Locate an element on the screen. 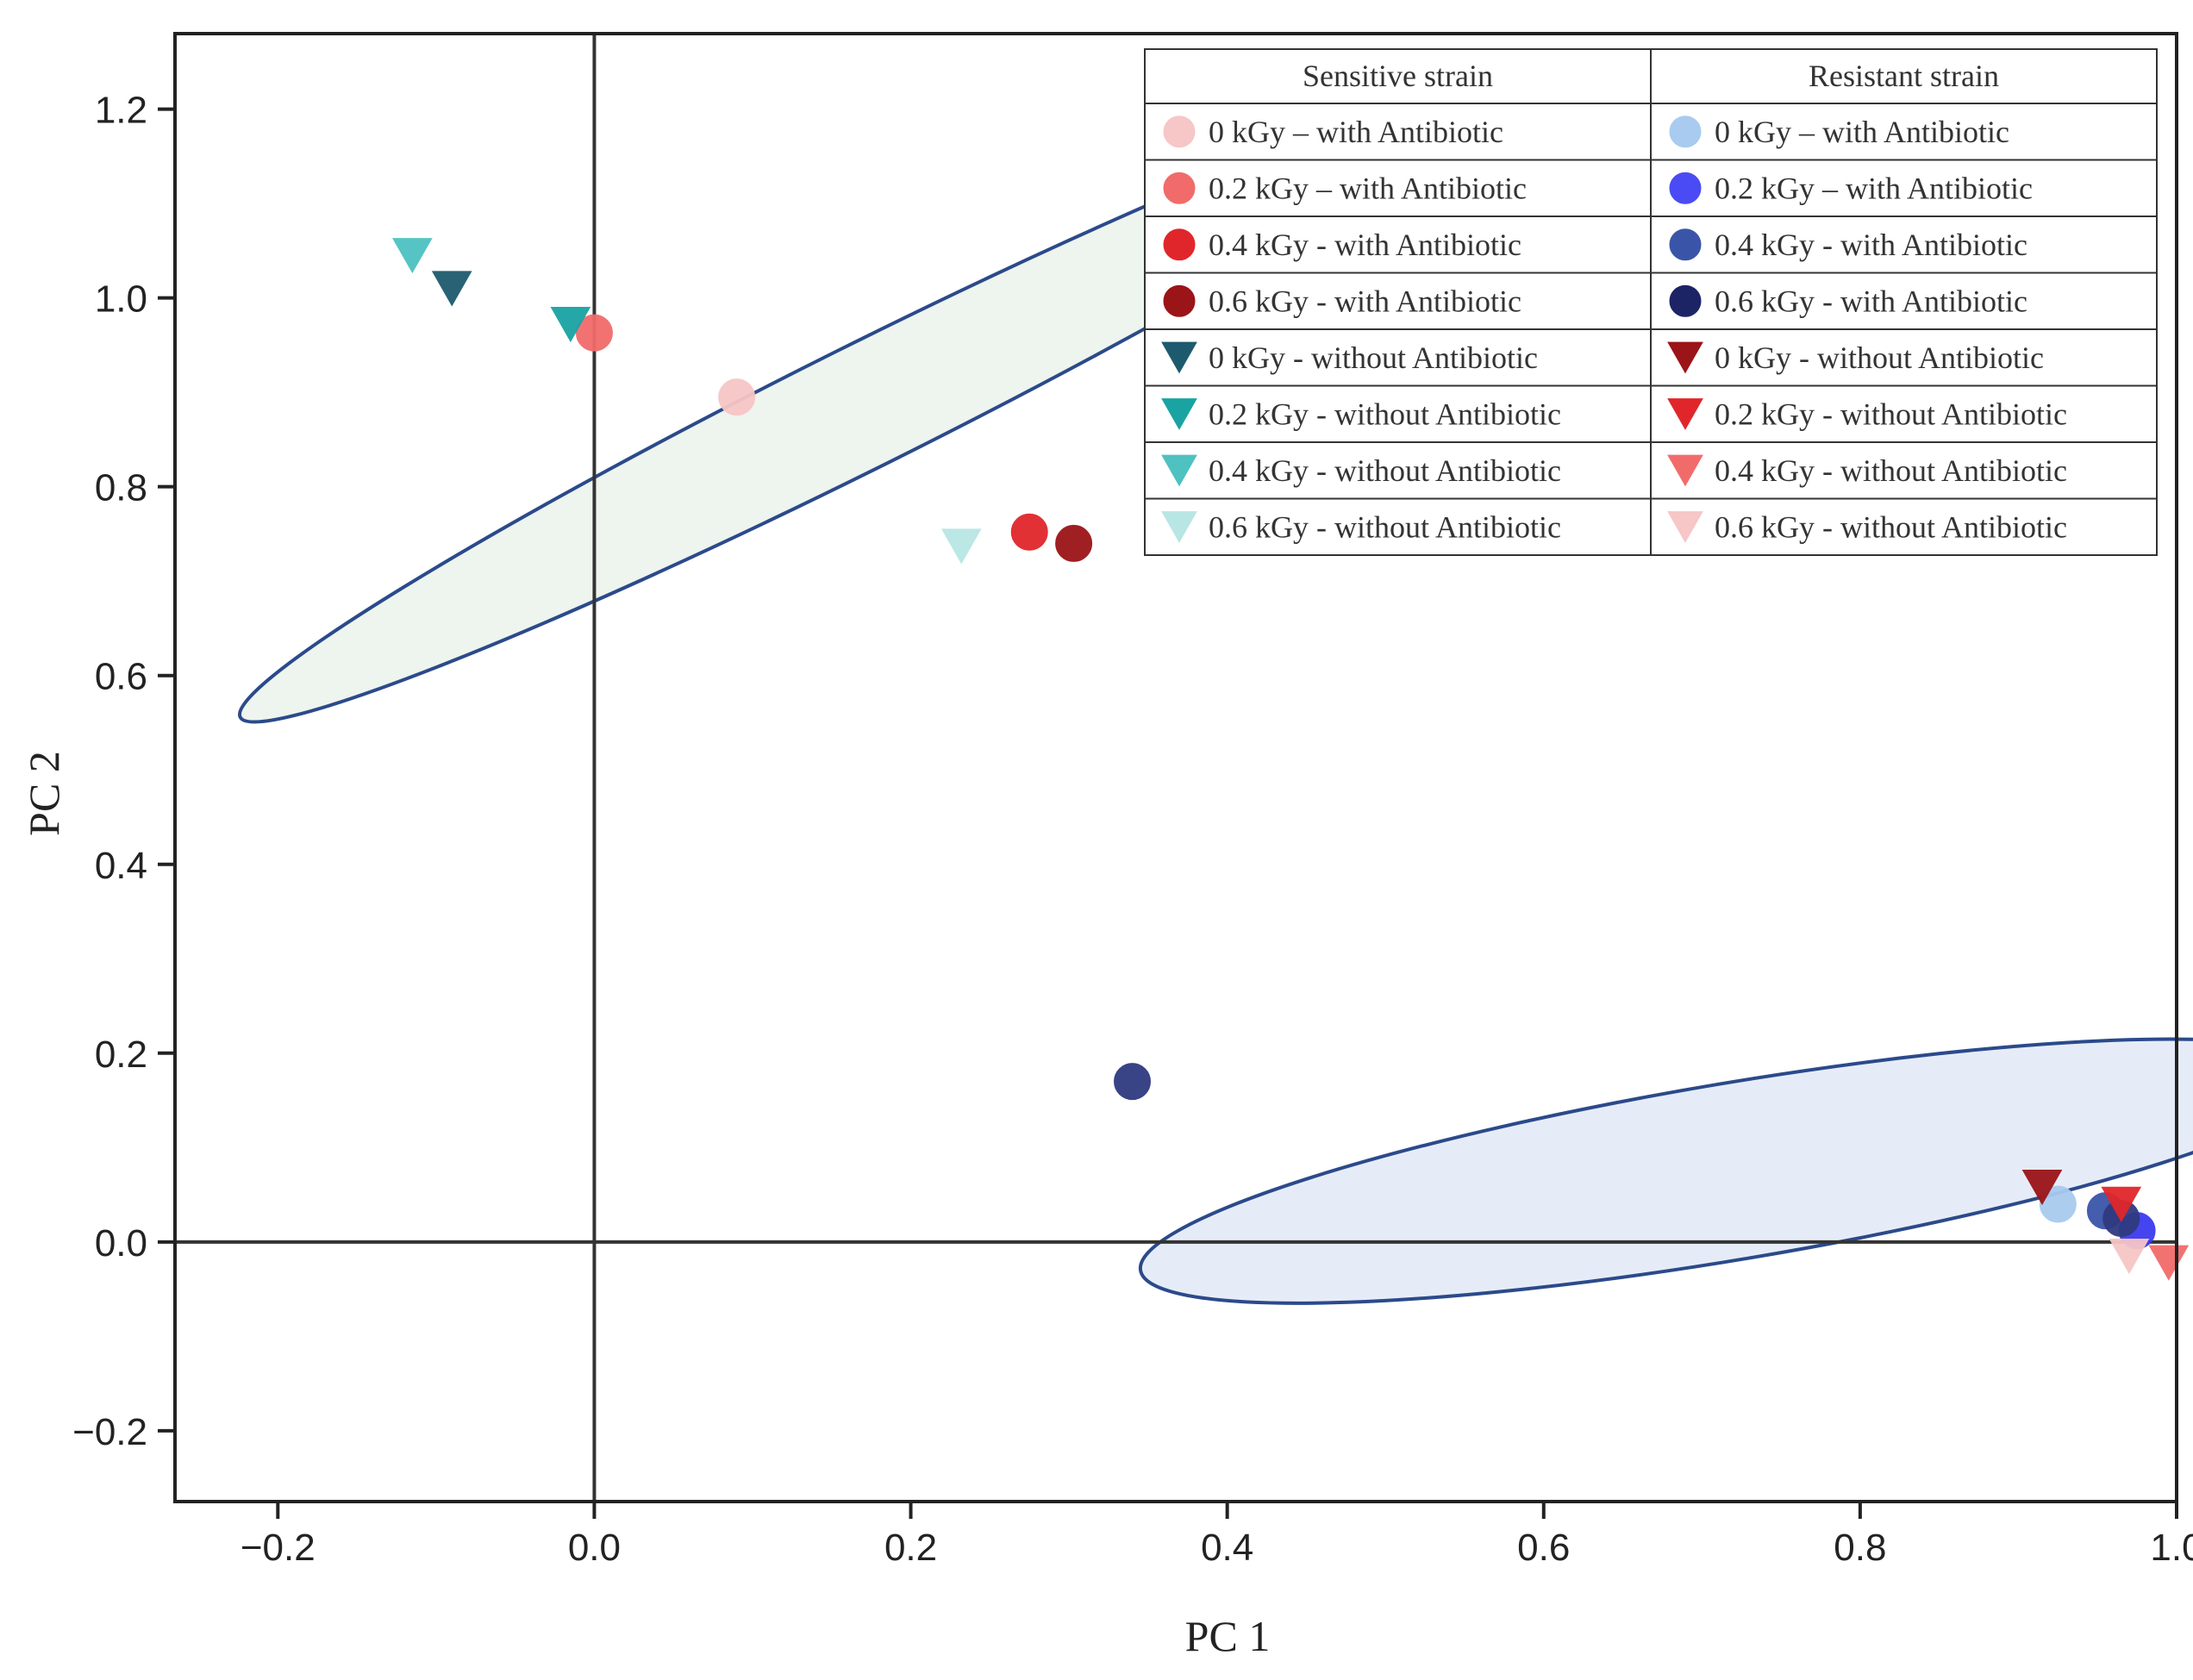 The image size is (2193, 1680). y-tick-label: 1.0 is located at coordinates (121, 299).